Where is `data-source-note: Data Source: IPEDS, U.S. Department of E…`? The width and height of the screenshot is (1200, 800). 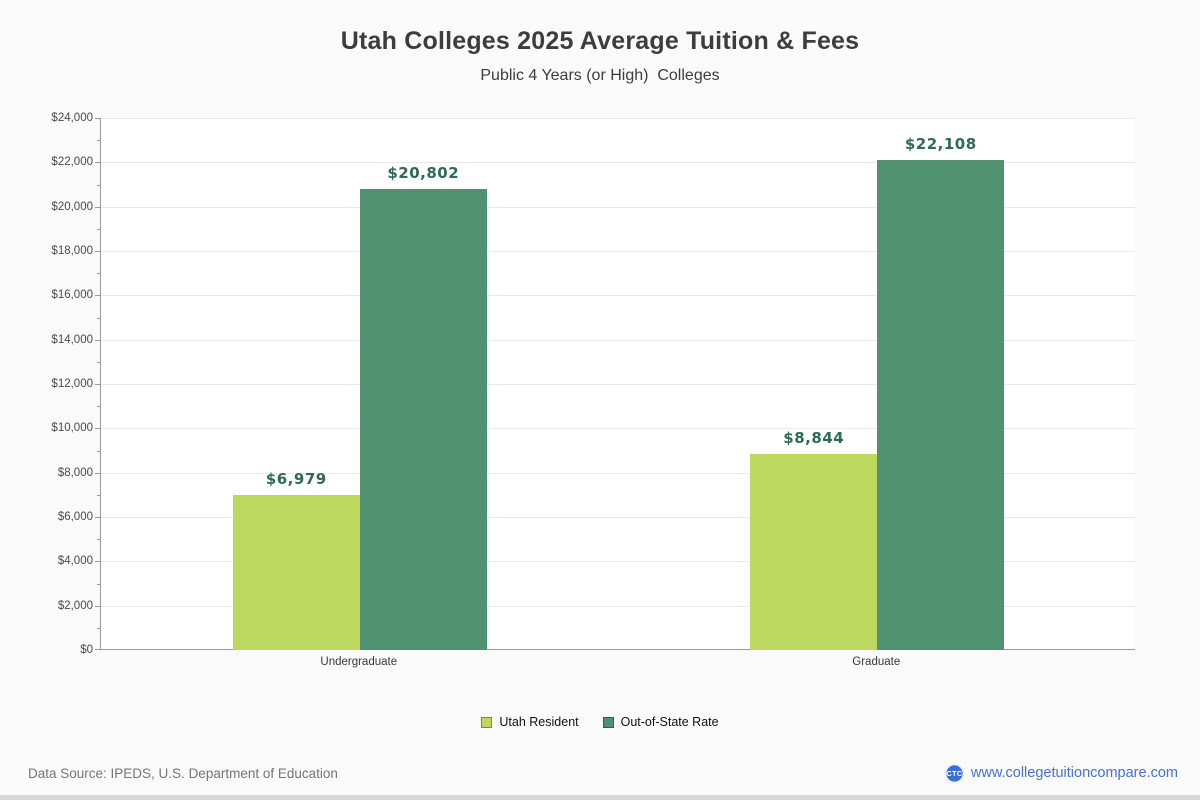
data-source-note: Data Source: IPEDS, U.S. Department of E… is located at coordinates (183, 773).